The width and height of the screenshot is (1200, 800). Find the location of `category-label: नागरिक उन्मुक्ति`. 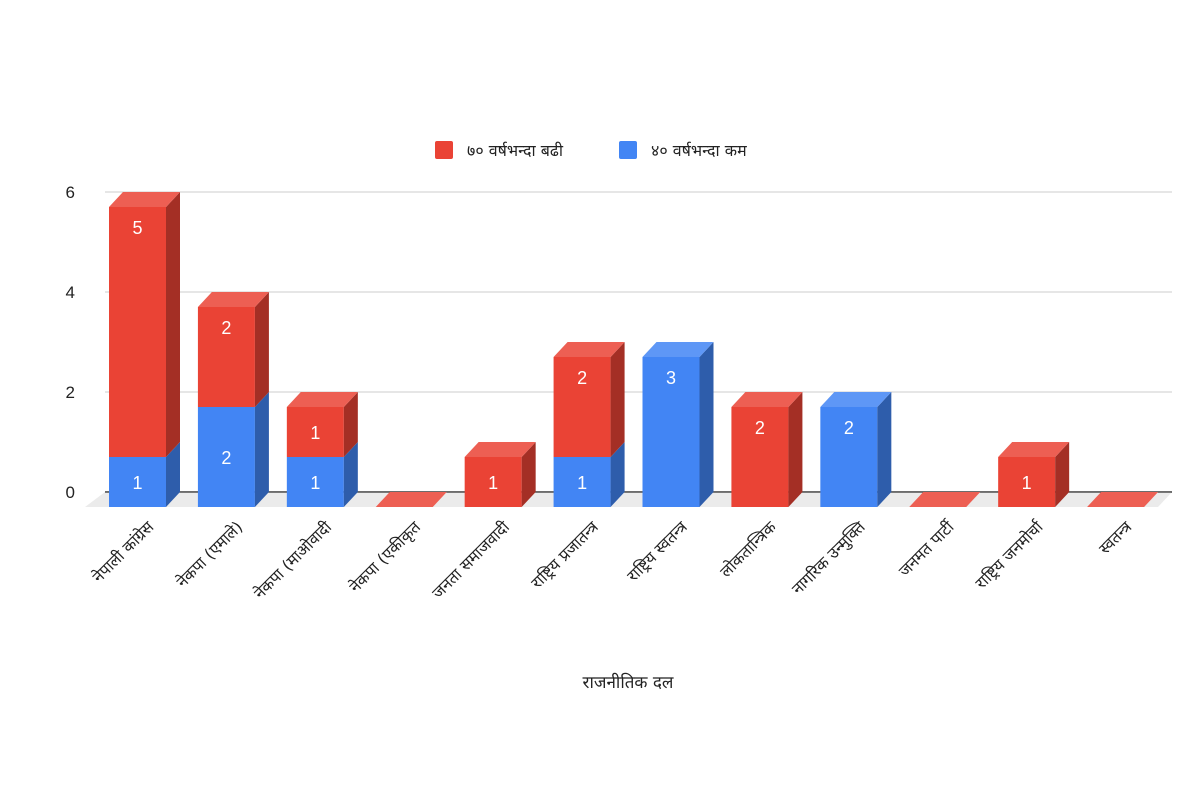

category-label: नागरिक उन्मुक्ति is located at coordinates (829, 558).